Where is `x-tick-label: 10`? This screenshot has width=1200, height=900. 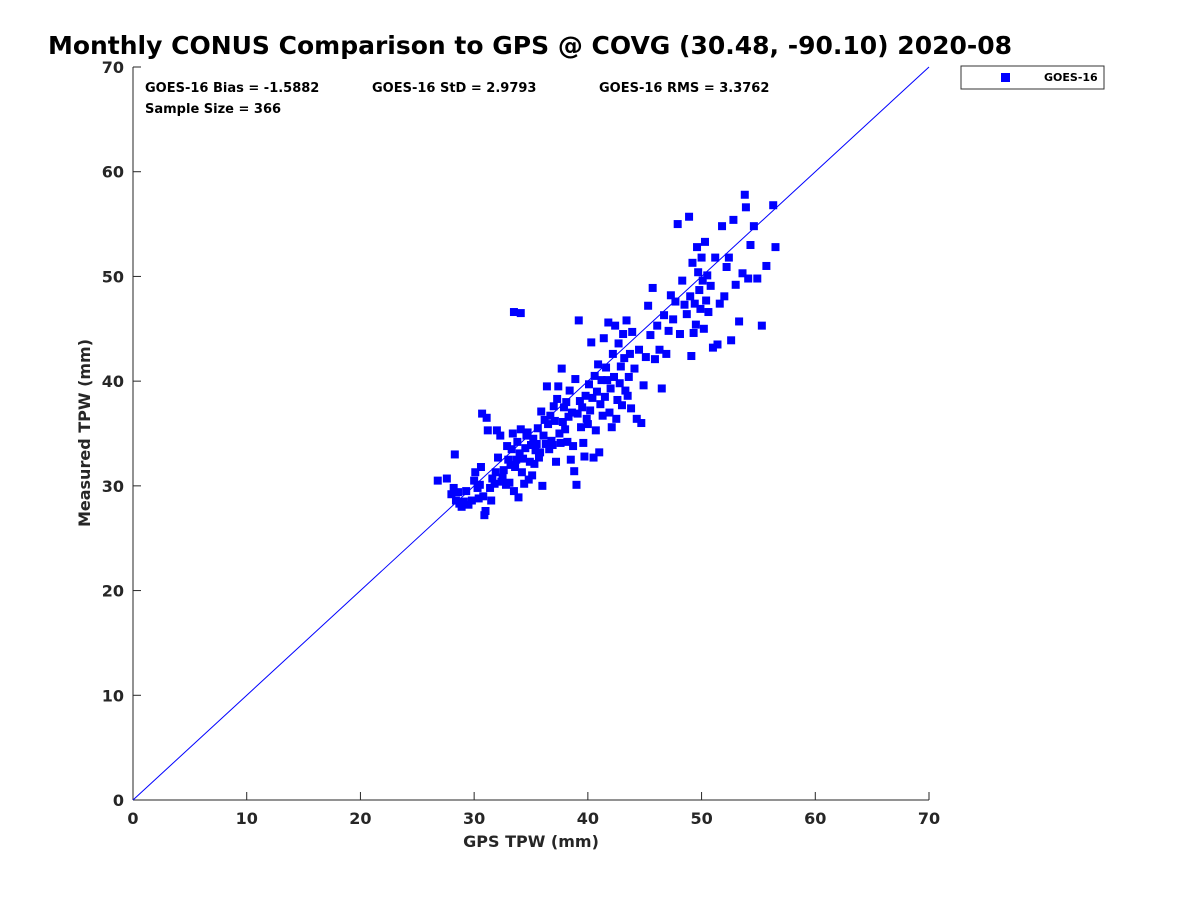
x-tick-label: 10 is located at coordinates (247, 818).